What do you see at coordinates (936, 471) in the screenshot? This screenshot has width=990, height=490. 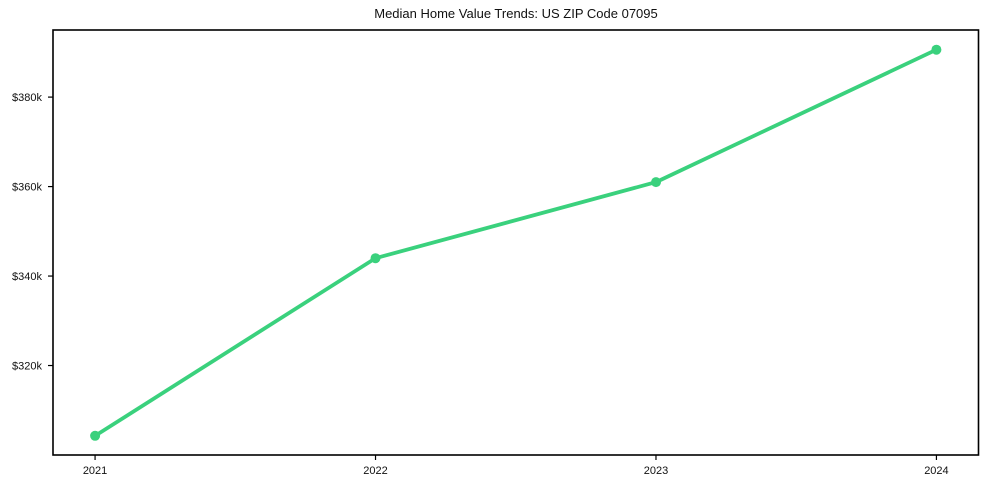 I see `x-tick-label: 2024` at bounding box center [936, 471].